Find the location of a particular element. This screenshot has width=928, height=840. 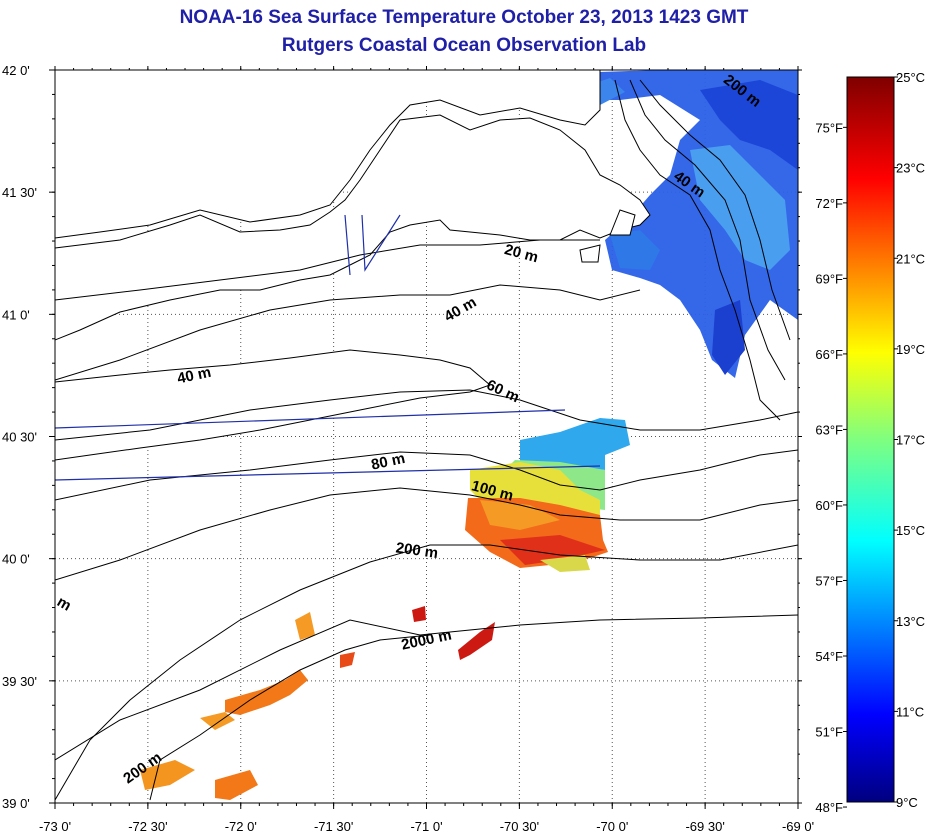

fahrenheit-label: 75°F is located at coordinates (829, 127).